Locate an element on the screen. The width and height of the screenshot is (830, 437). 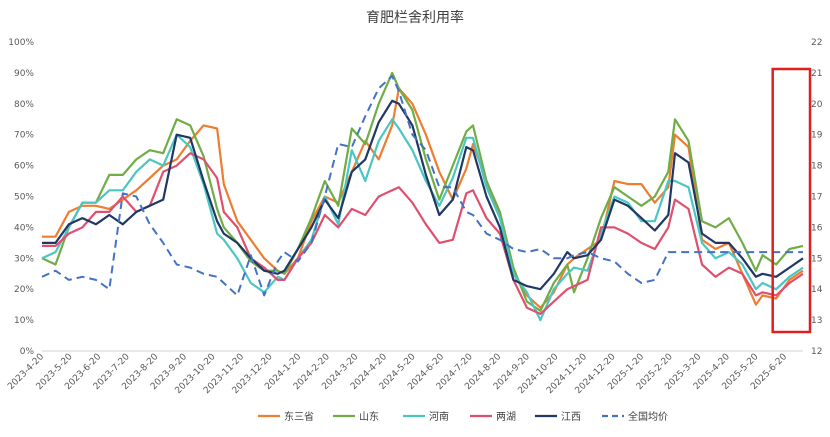
legend-label: 全国均价 is located at coordinates (648, 416).